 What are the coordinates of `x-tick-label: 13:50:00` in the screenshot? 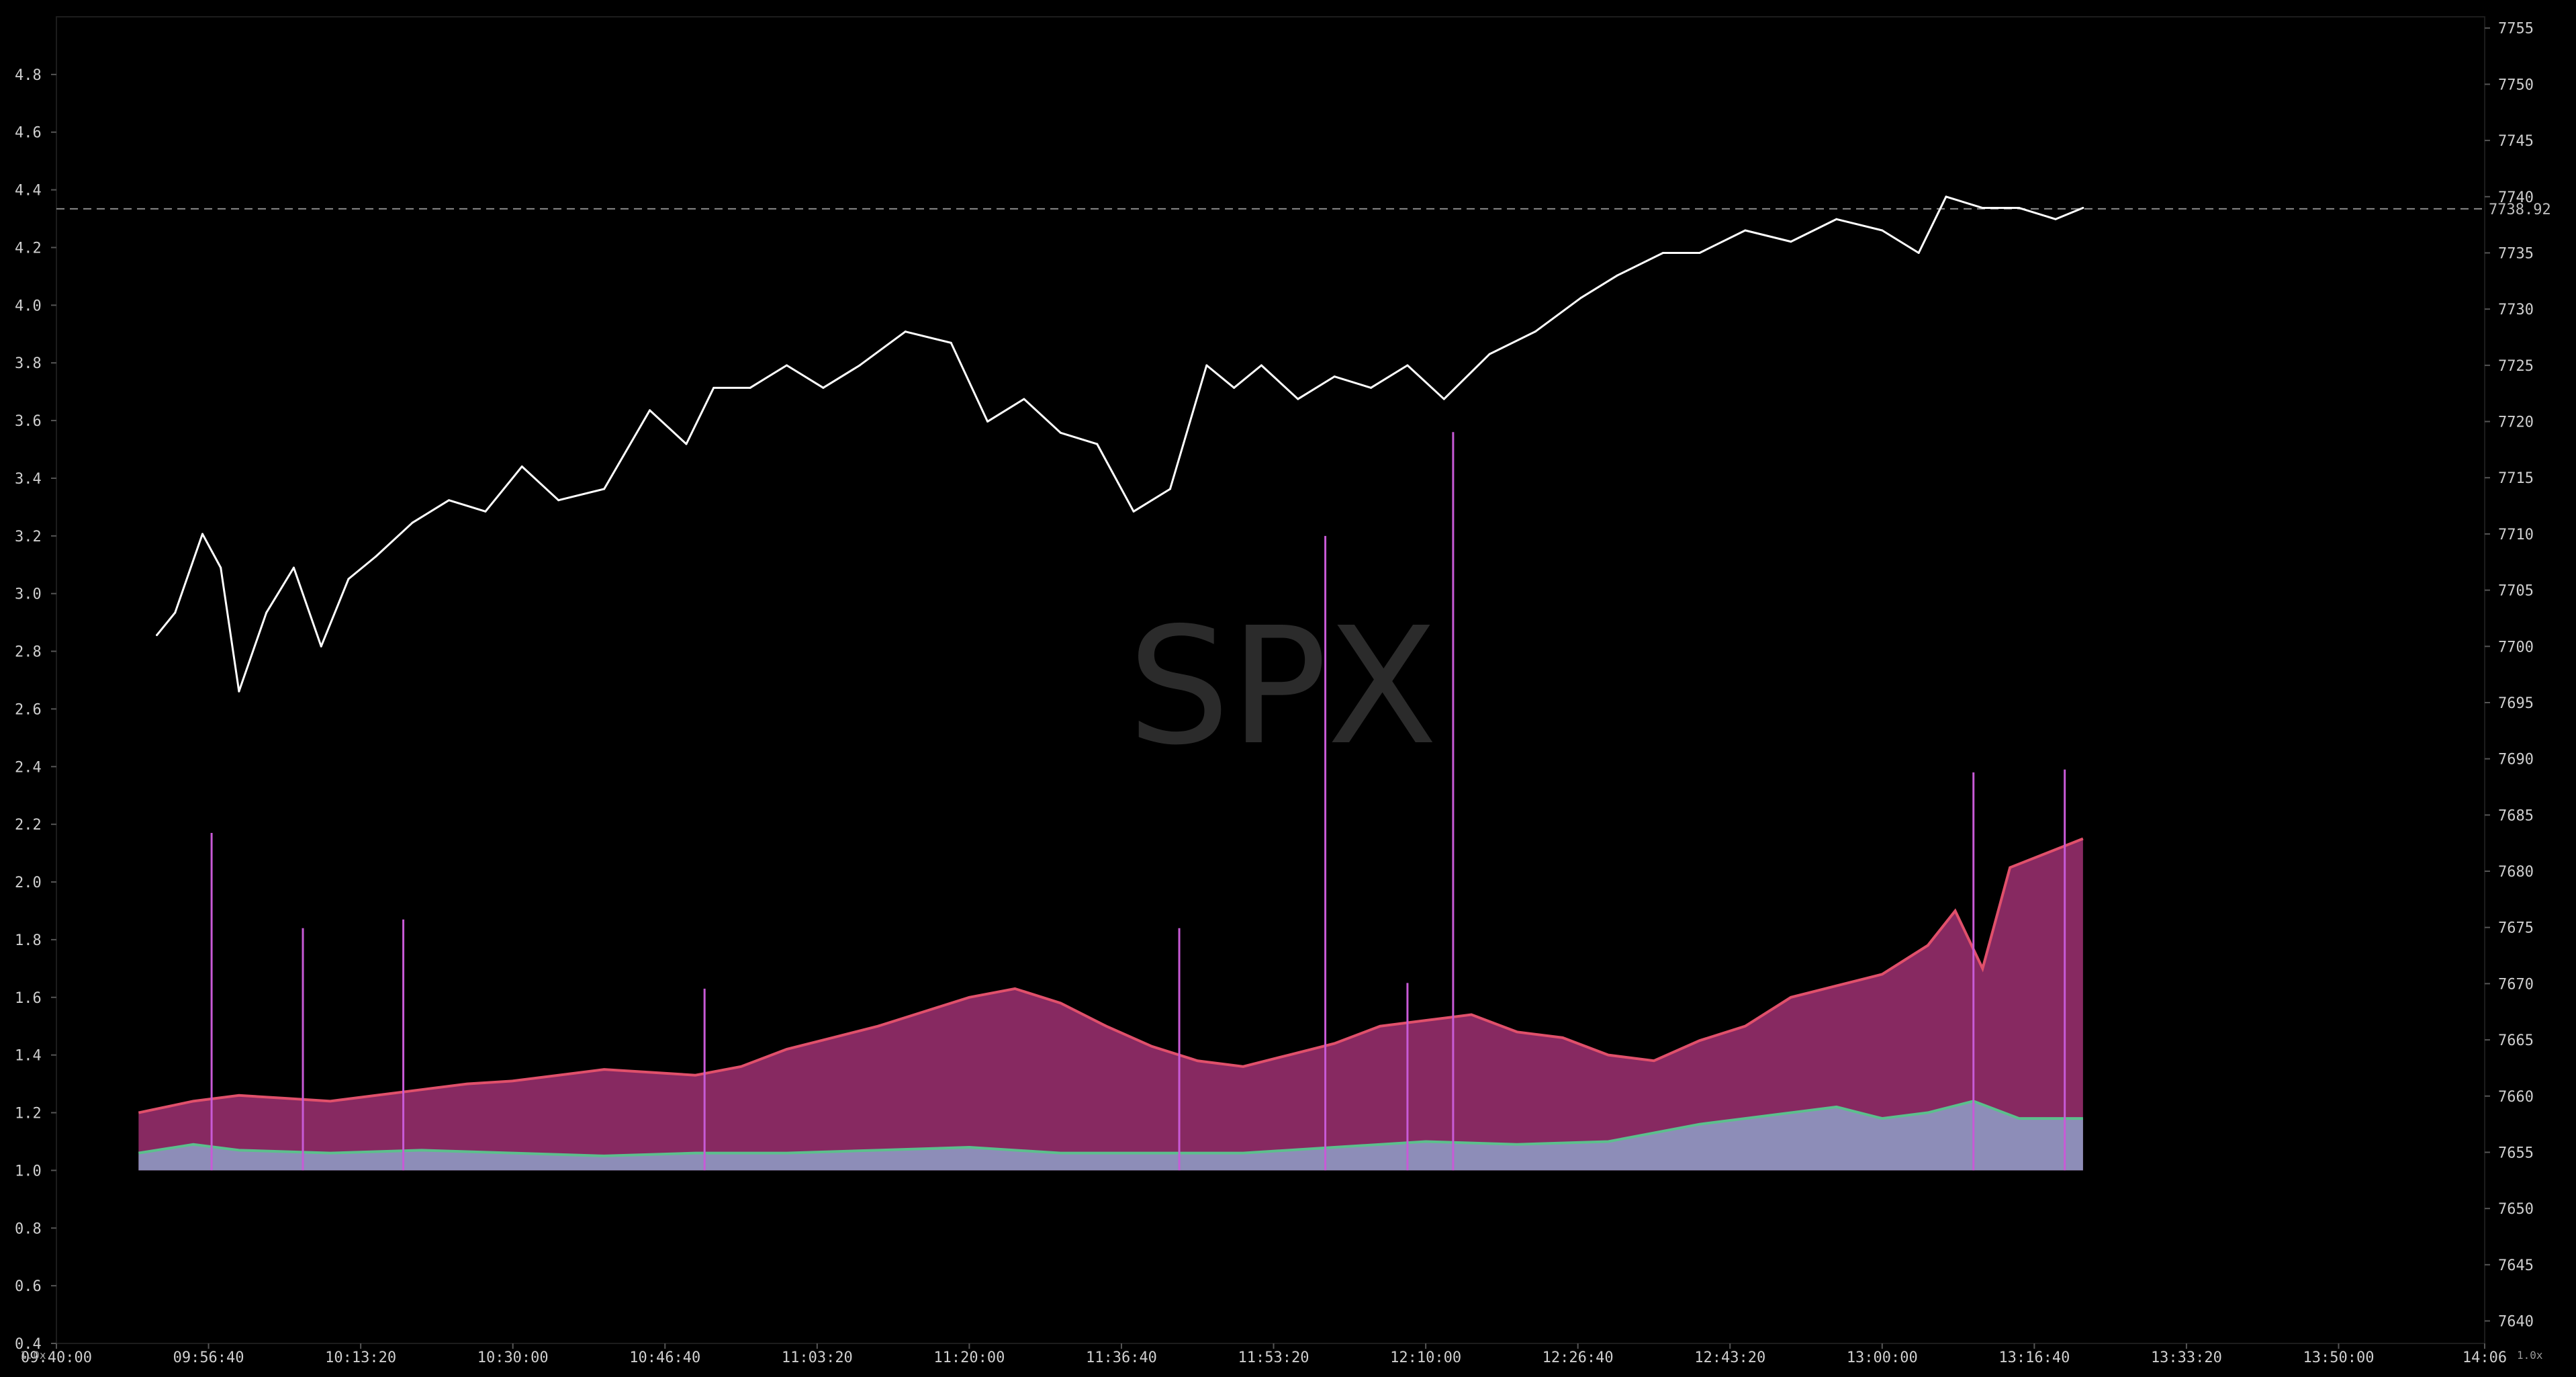 It's located at (2339, 1357).